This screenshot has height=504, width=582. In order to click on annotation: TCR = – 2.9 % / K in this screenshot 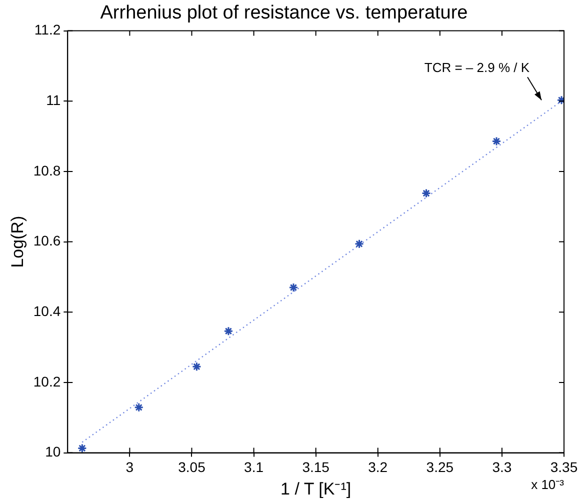, I will do `click(477, 68)`.